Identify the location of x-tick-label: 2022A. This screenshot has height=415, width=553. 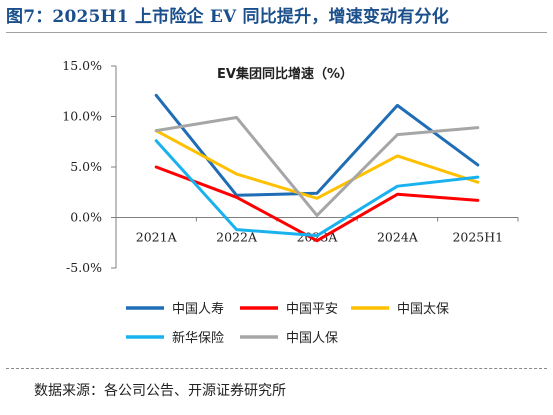
(237, 237).